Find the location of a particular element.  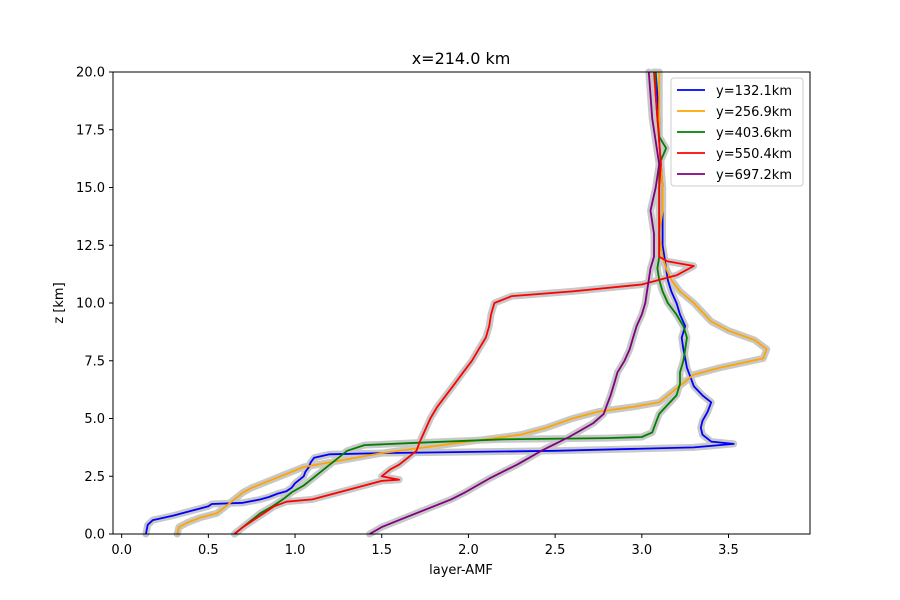

chart-title: x=214.0 km is located at coordinates (461, 58).